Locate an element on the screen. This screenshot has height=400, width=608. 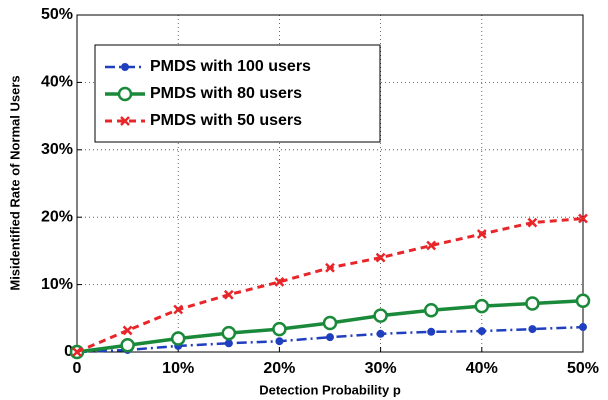
y-tick-label: 50% is located at coordinates (57, 14).